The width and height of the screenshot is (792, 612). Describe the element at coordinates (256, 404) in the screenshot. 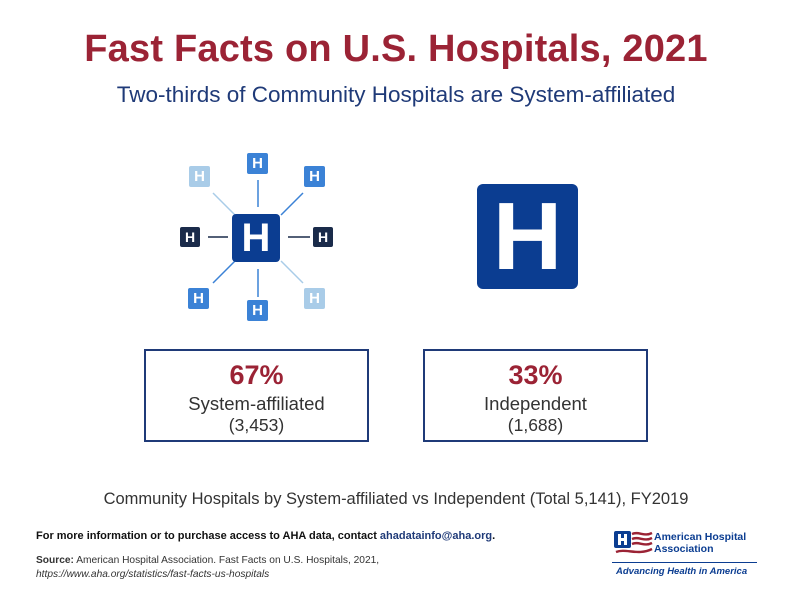

I see `stat-label: System-affiliated` at that location.